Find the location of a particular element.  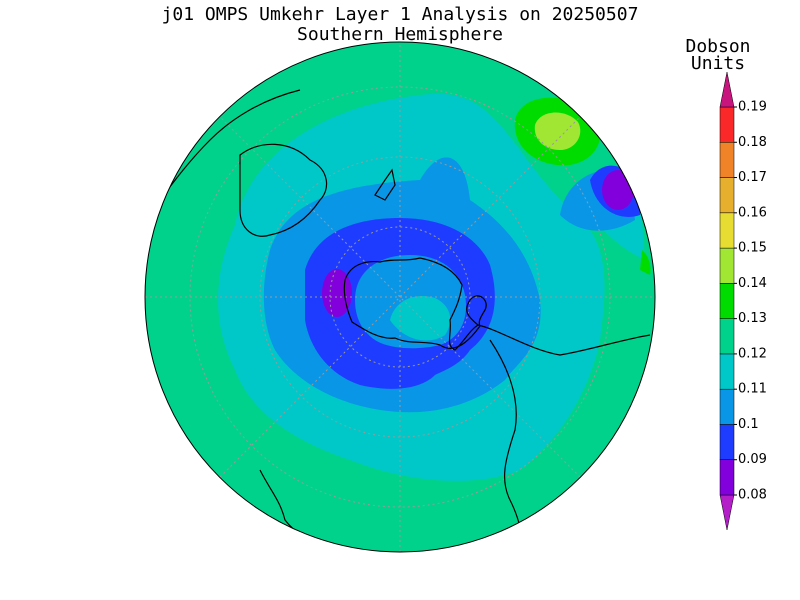

colorbar-under is located at coordinates (727, 512).